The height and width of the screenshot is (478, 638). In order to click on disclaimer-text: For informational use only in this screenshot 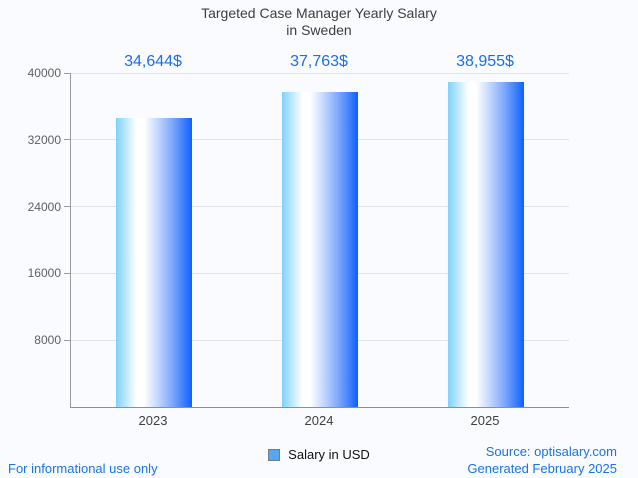, I will do `click(83, 468)`.